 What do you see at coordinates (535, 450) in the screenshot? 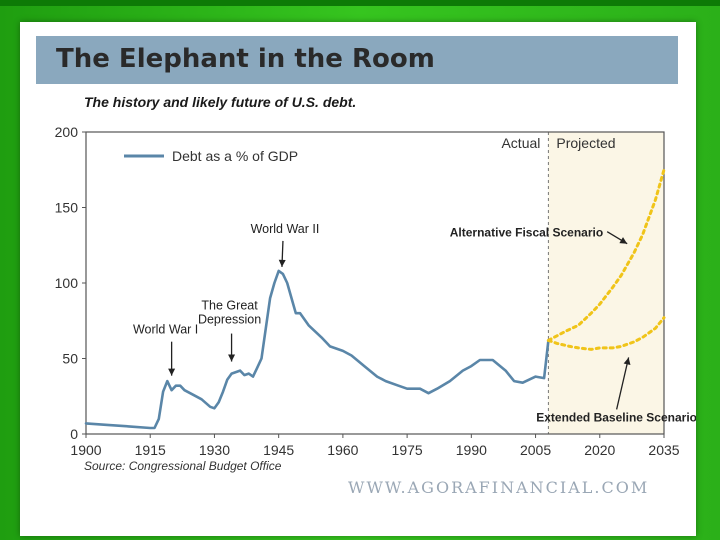
I see `x-tick-label: 2005` at bounding box center [535, 450].